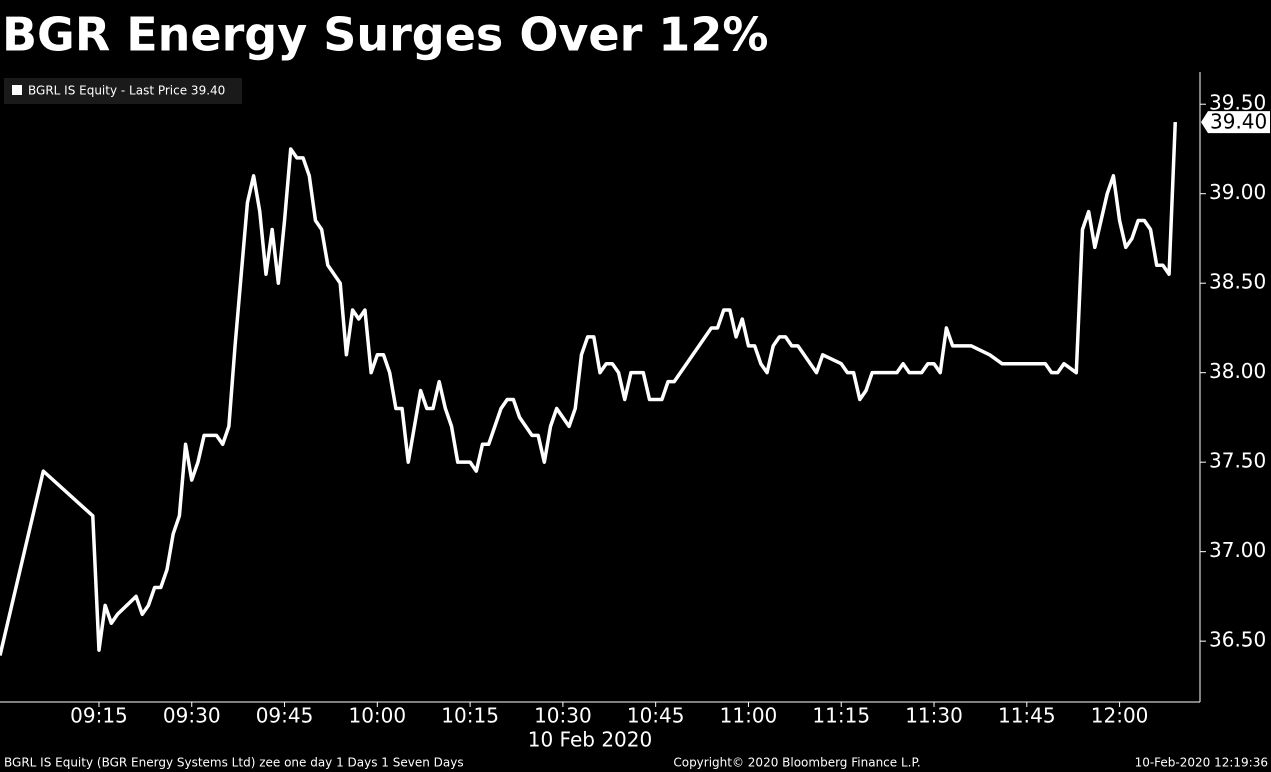 This screenshot has width=1271, height=772. What do you see at coordinates (1201, 763) in the screenshot?
I see `footer-right: 10-Feb-2020 12:19:36` at bounding box center [1201, 763].